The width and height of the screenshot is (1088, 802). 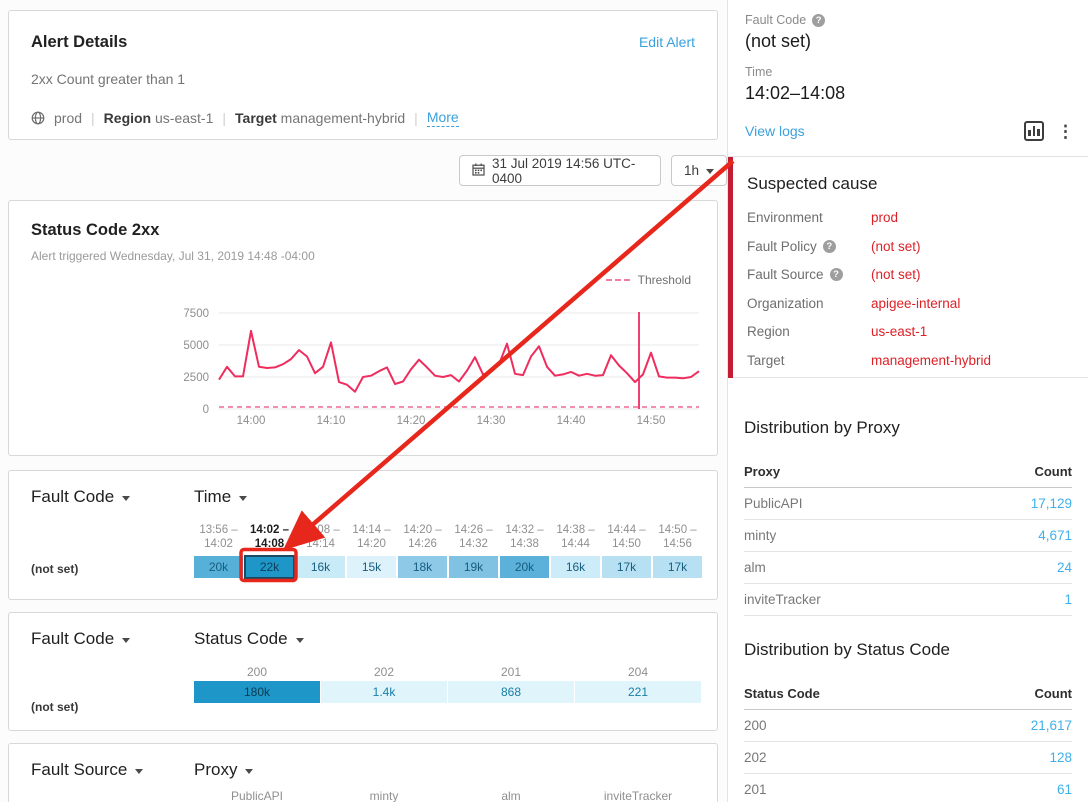 What do you see at coordinates (785, 217) in the screenshot?
I see `suspected-label-text: Environment` at bounding box center [785, 217].